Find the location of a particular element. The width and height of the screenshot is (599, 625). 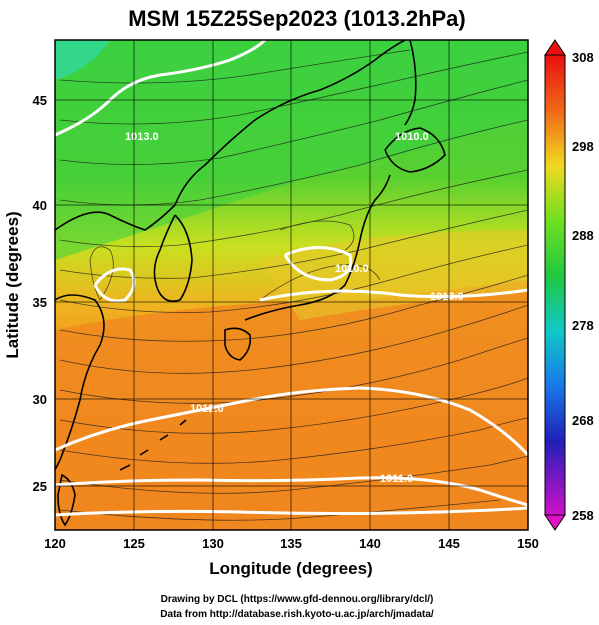

y-tick-label: 30 is located at coordinates (40, 399).